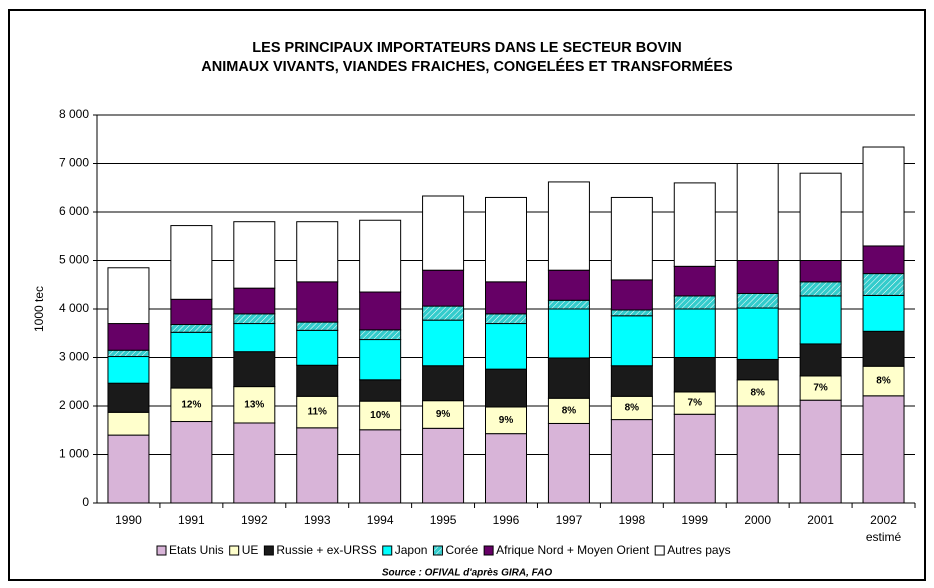  Describe the element at coordinates (74, 260) in the screenshot. I see `y-tick-label: 5 000` at that location.